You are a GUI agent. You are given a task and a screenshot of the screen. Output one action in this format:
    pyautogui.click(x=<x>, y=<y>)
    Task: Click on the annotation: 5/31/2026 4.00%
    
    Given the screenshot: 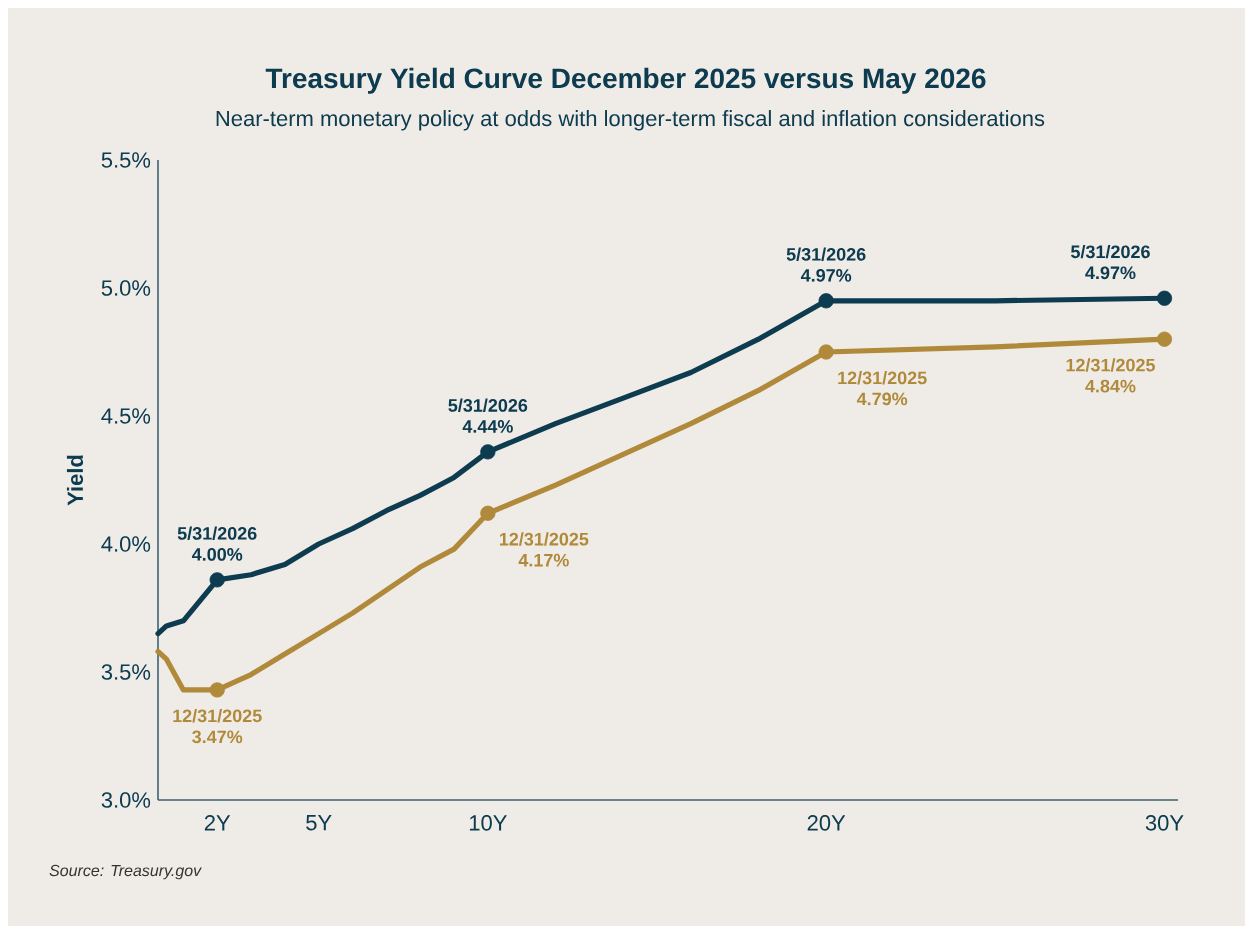 What is the action you would take?
    pyautogui.click(x=217, y=543)
    